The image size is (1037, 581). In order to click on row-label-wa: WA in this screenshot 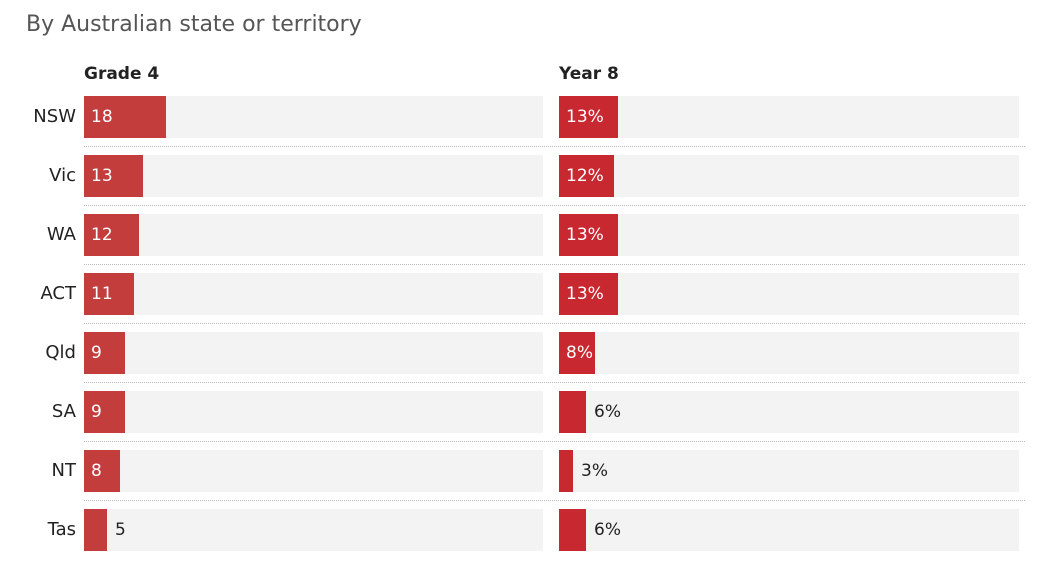, I will do `click(61, 234)`.